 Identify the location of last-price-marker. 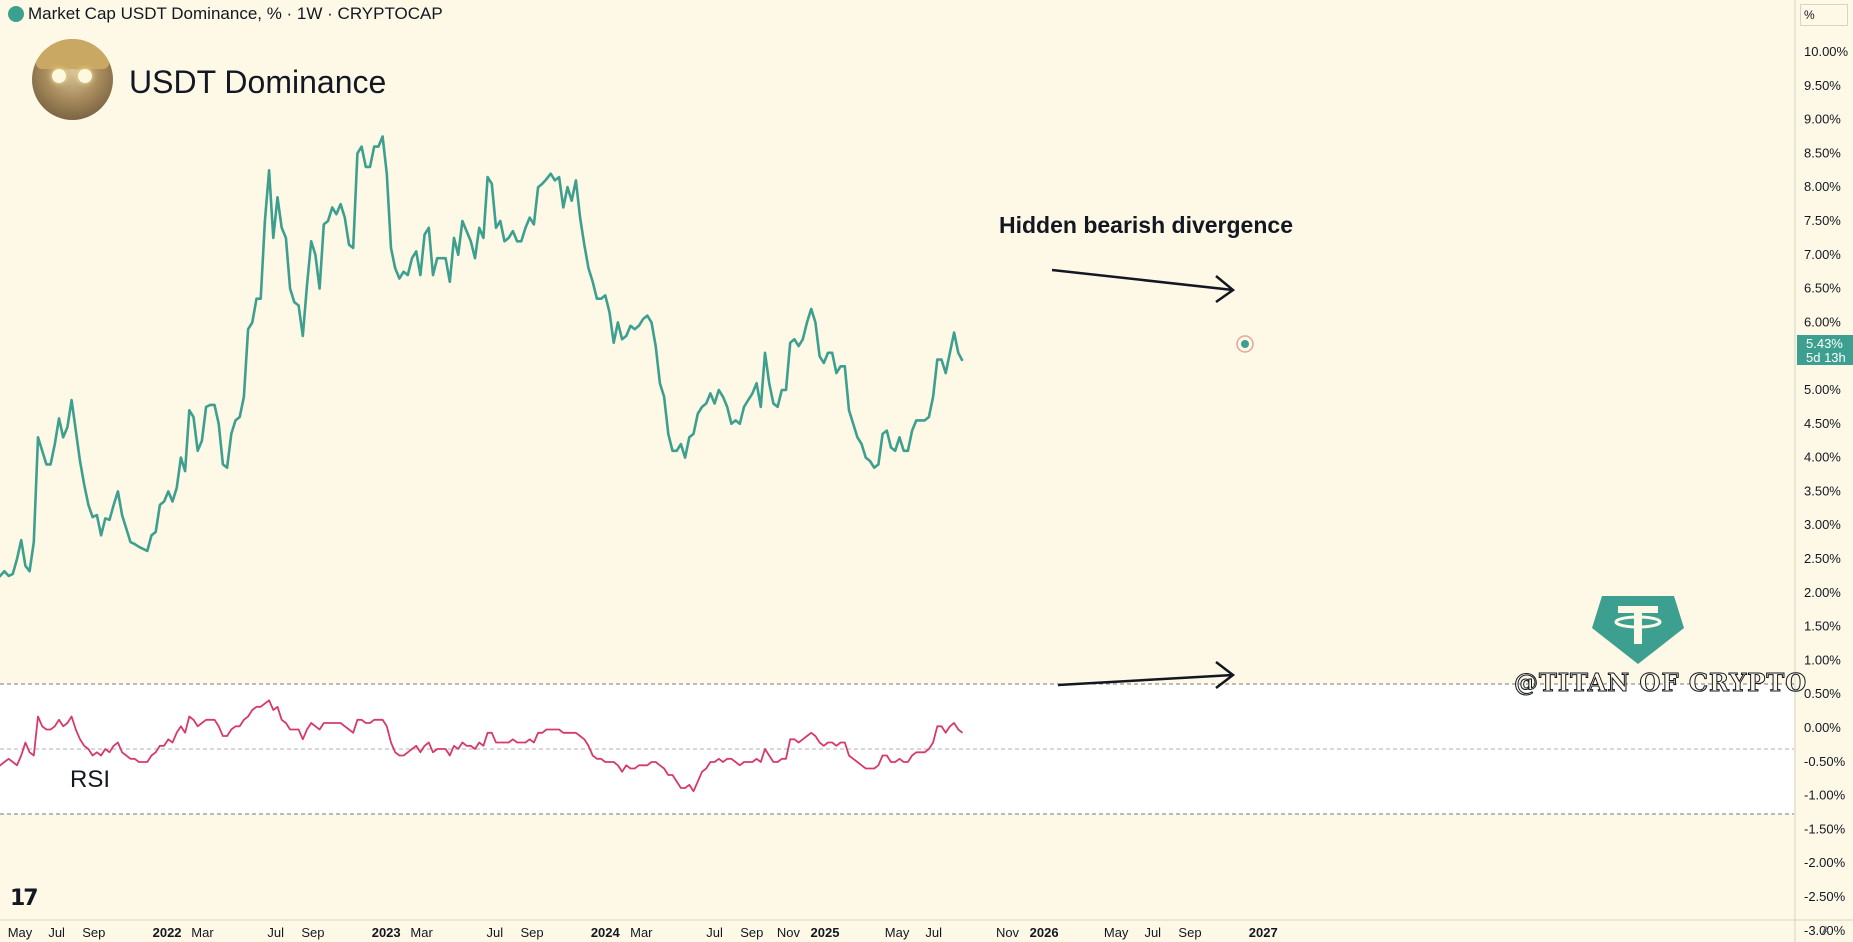
(1245, 344).